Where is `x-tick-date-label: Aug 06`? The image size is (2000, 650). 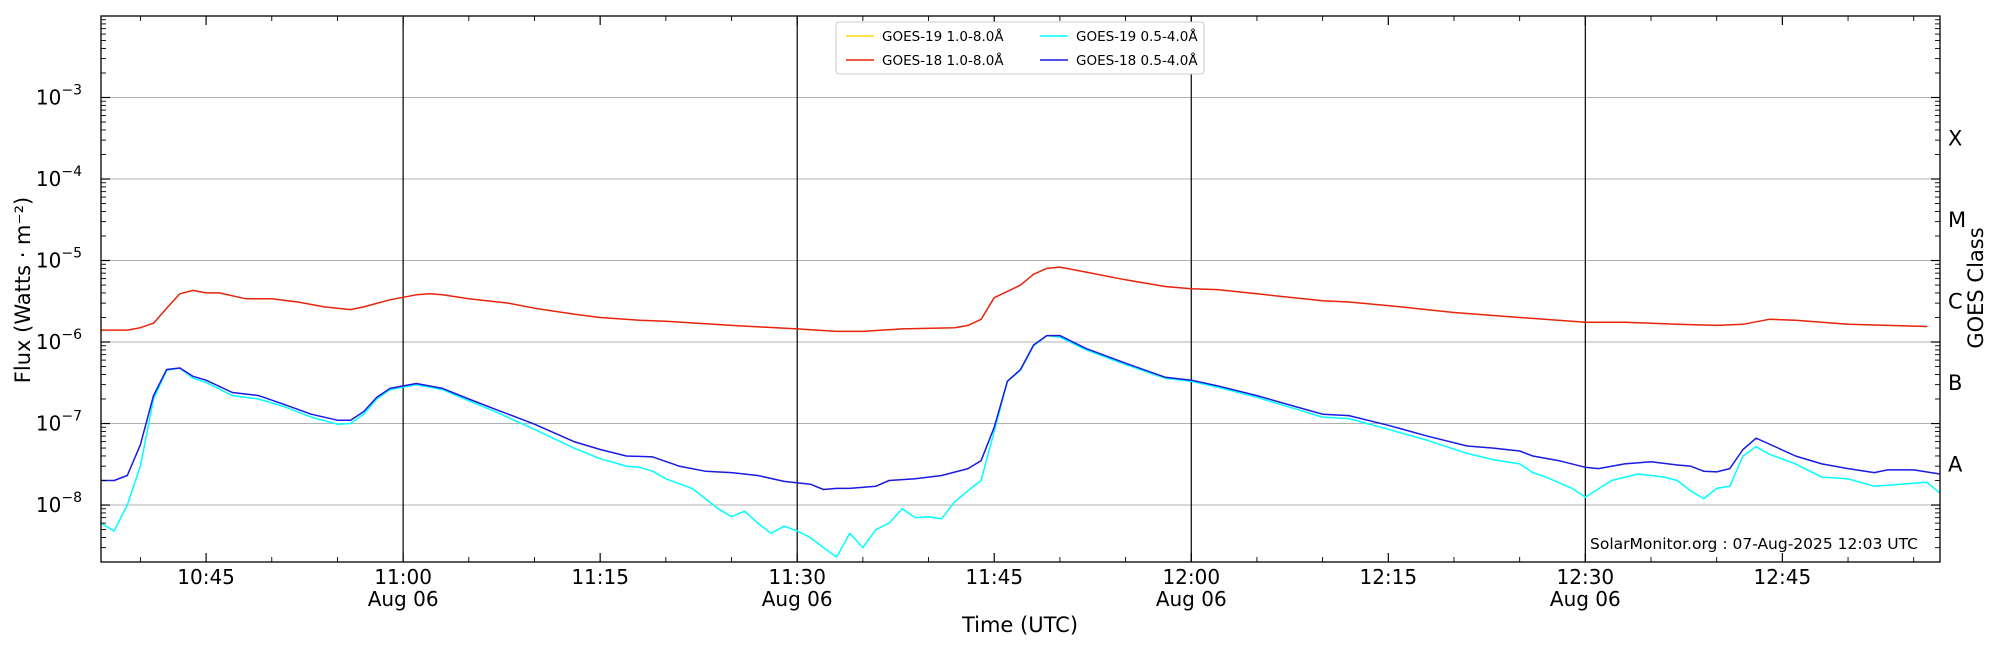 x-tick-date-label: Aug 06 is located at coordinates (403, 599).